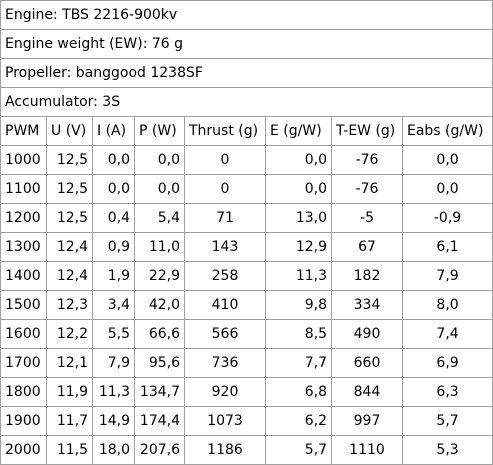 Image resolution: width=493 pixels, height=465 pixels. I want to click on cell-current: 1,9, so click(113, 276).